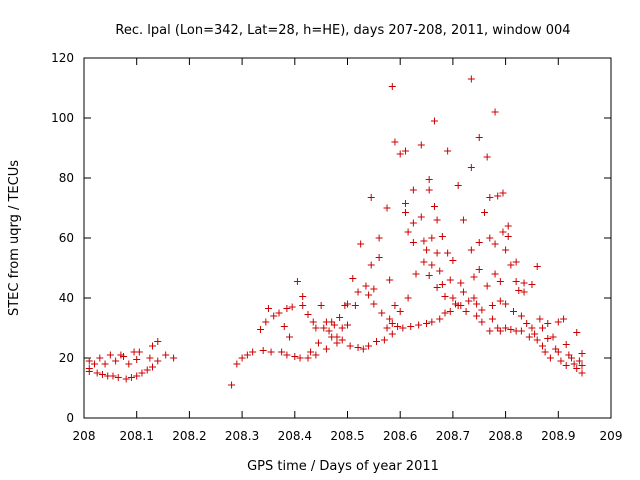 This screenshot has width=640, height=480. What do you see at coordinates (62, 58) in the screenshot?
I see `y-tick-label: 120` at bounding box center [62, 58].